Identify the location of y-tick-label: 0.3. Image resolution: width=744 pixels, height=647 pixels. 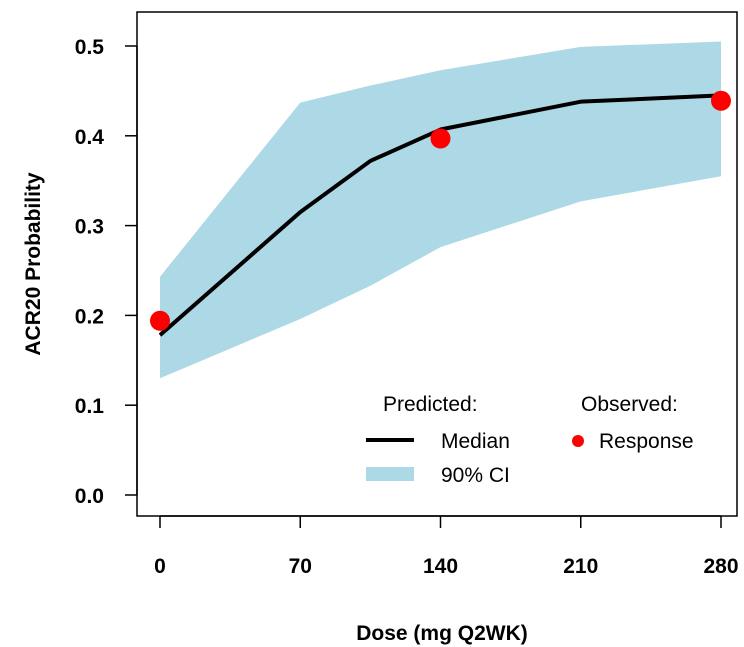
(89, 227).